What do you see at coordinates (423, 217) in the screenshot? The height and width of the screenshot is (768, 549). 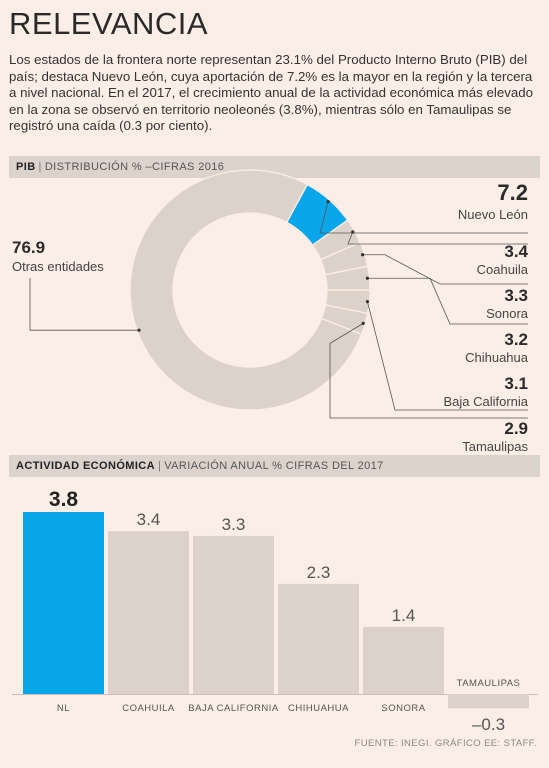 I see `leader-line-nuevo-leon` at bounding box center [423, 217].